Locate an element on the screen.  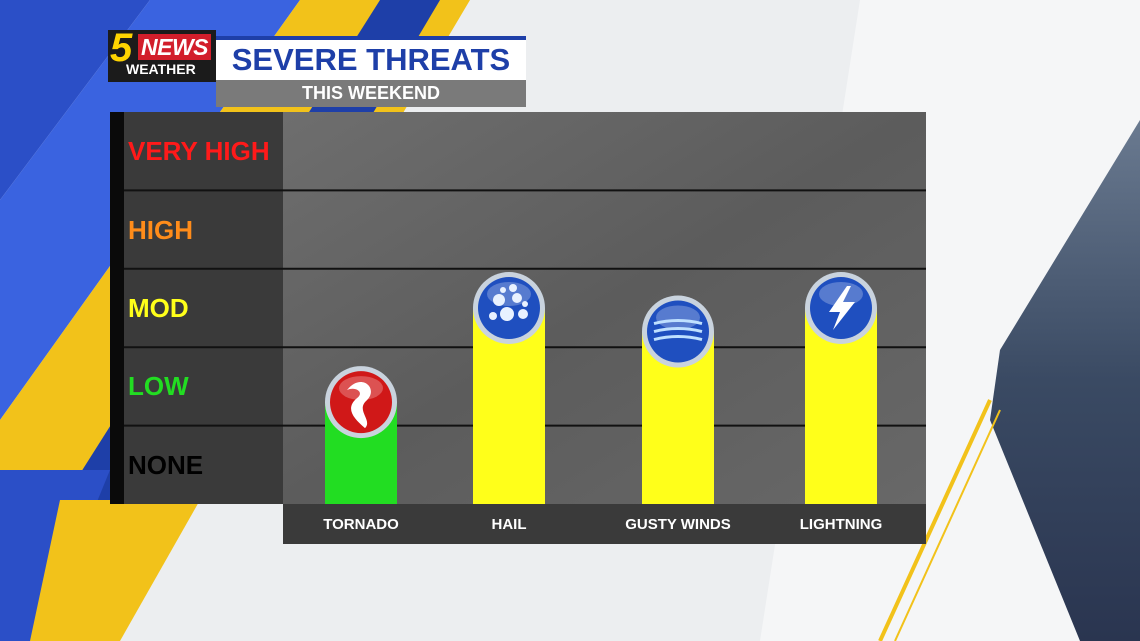
subtitle-box: THIS WEEKEND is located at coordinates (371, 93).